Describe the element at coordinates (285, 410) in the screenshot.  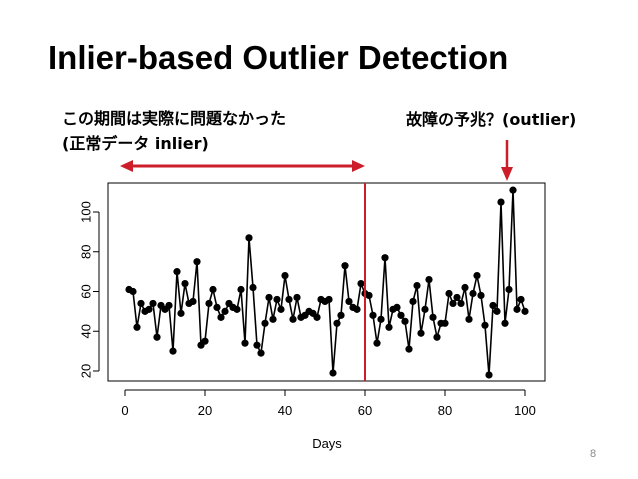
I see `x-tick-label-40: 40` at that location.